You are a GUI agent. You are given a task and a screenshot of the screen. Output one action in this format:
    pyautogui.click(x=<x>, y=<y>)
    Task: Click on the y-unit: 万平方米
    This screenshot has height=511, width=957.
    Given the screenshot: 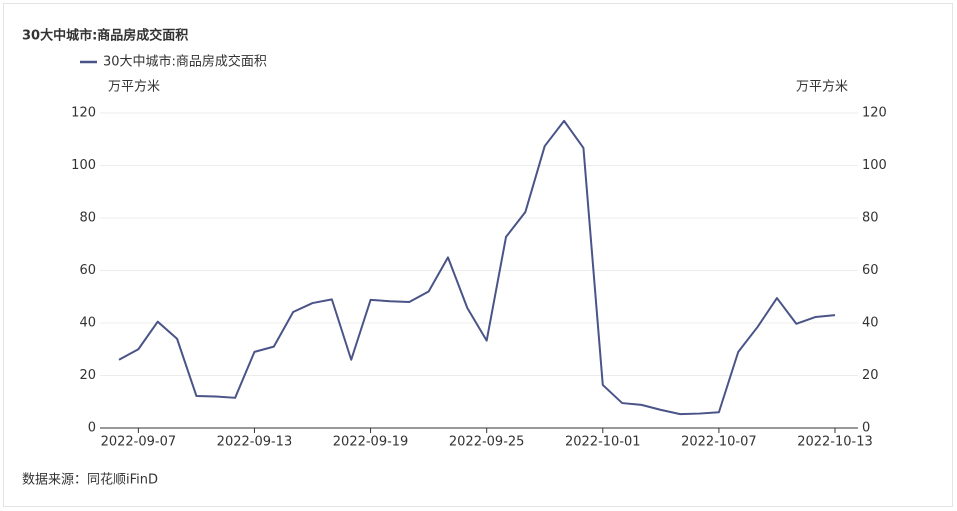 What is the action you would take?
    pyautogui.click(x=134, y=87)
    